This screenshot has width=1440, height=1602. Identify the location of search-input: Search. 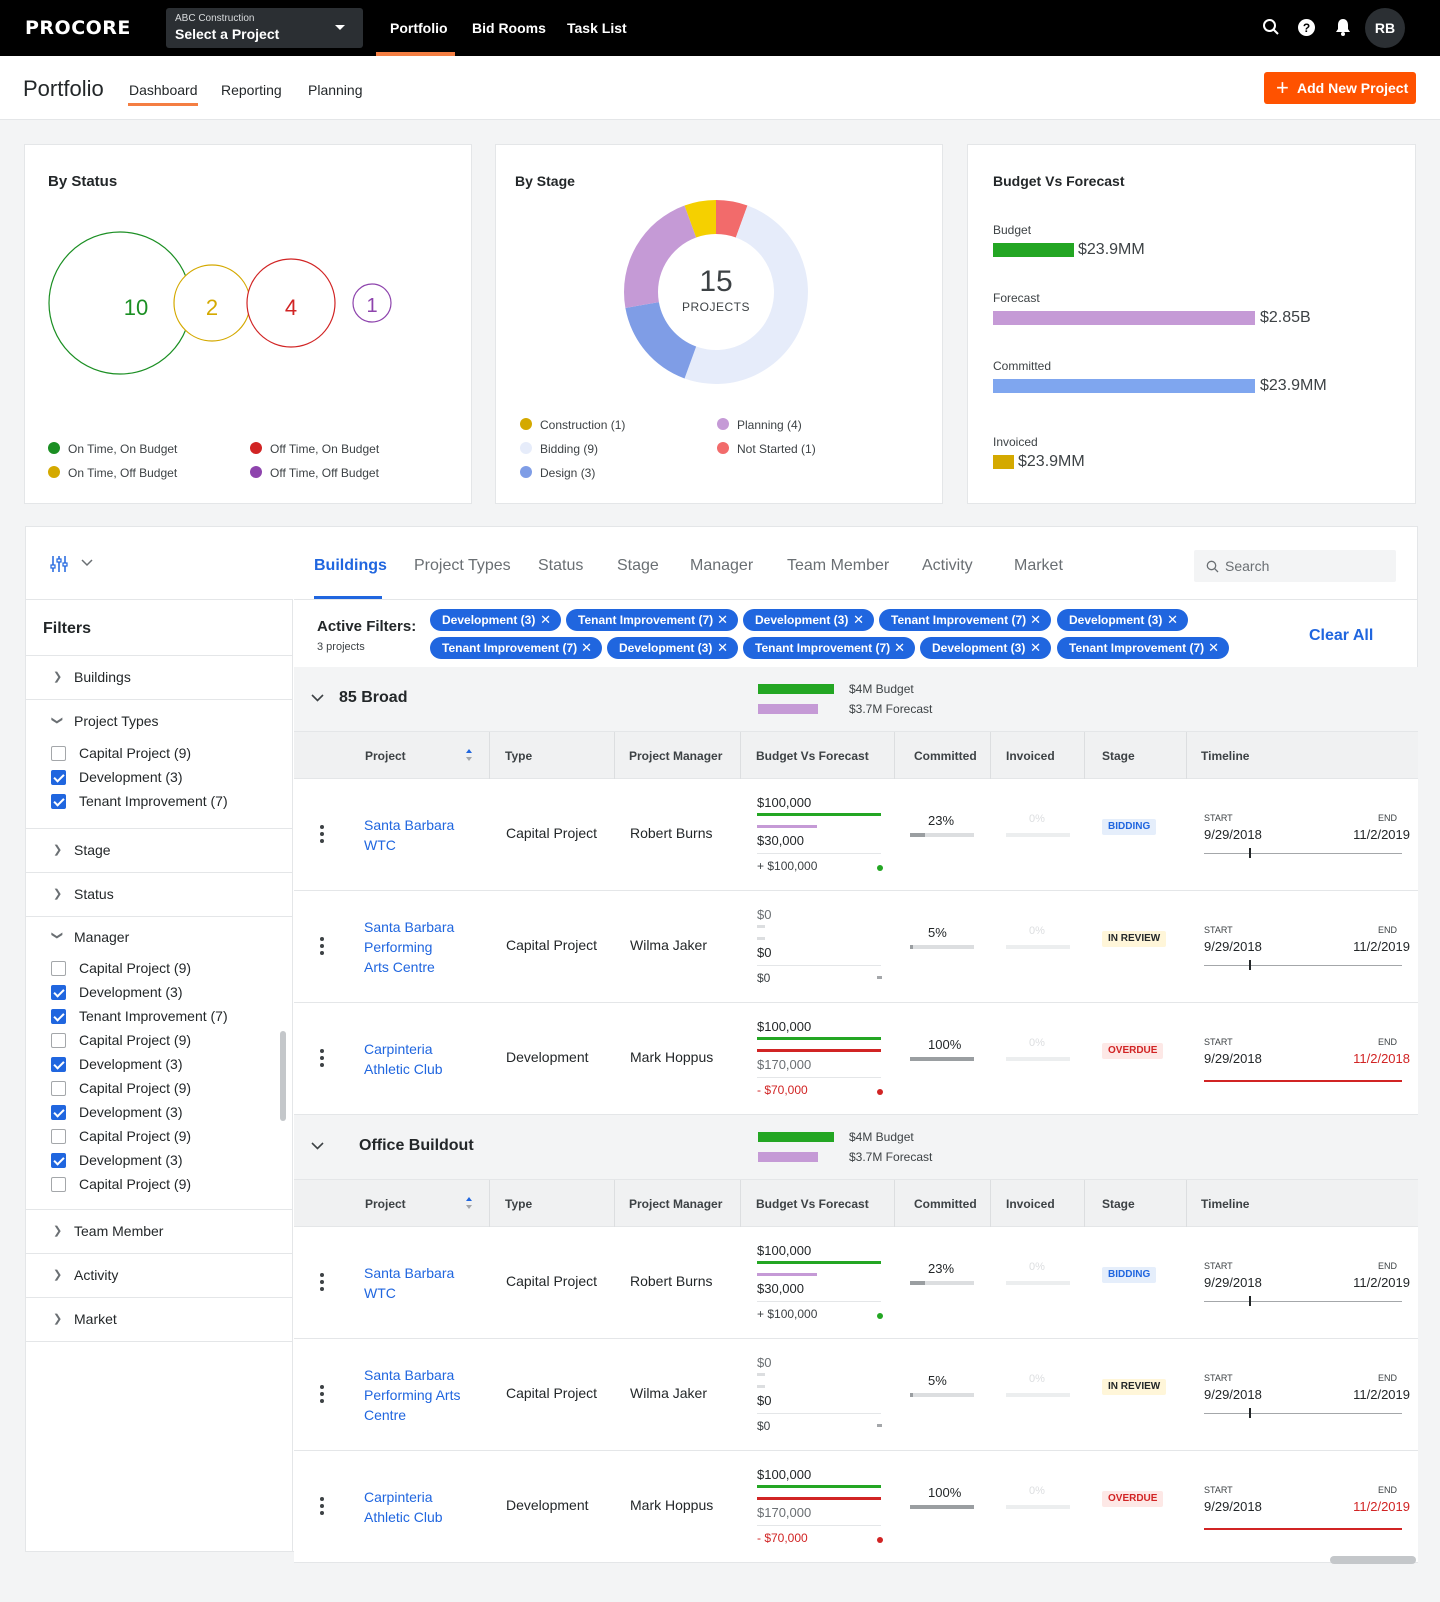
(1295, 566).